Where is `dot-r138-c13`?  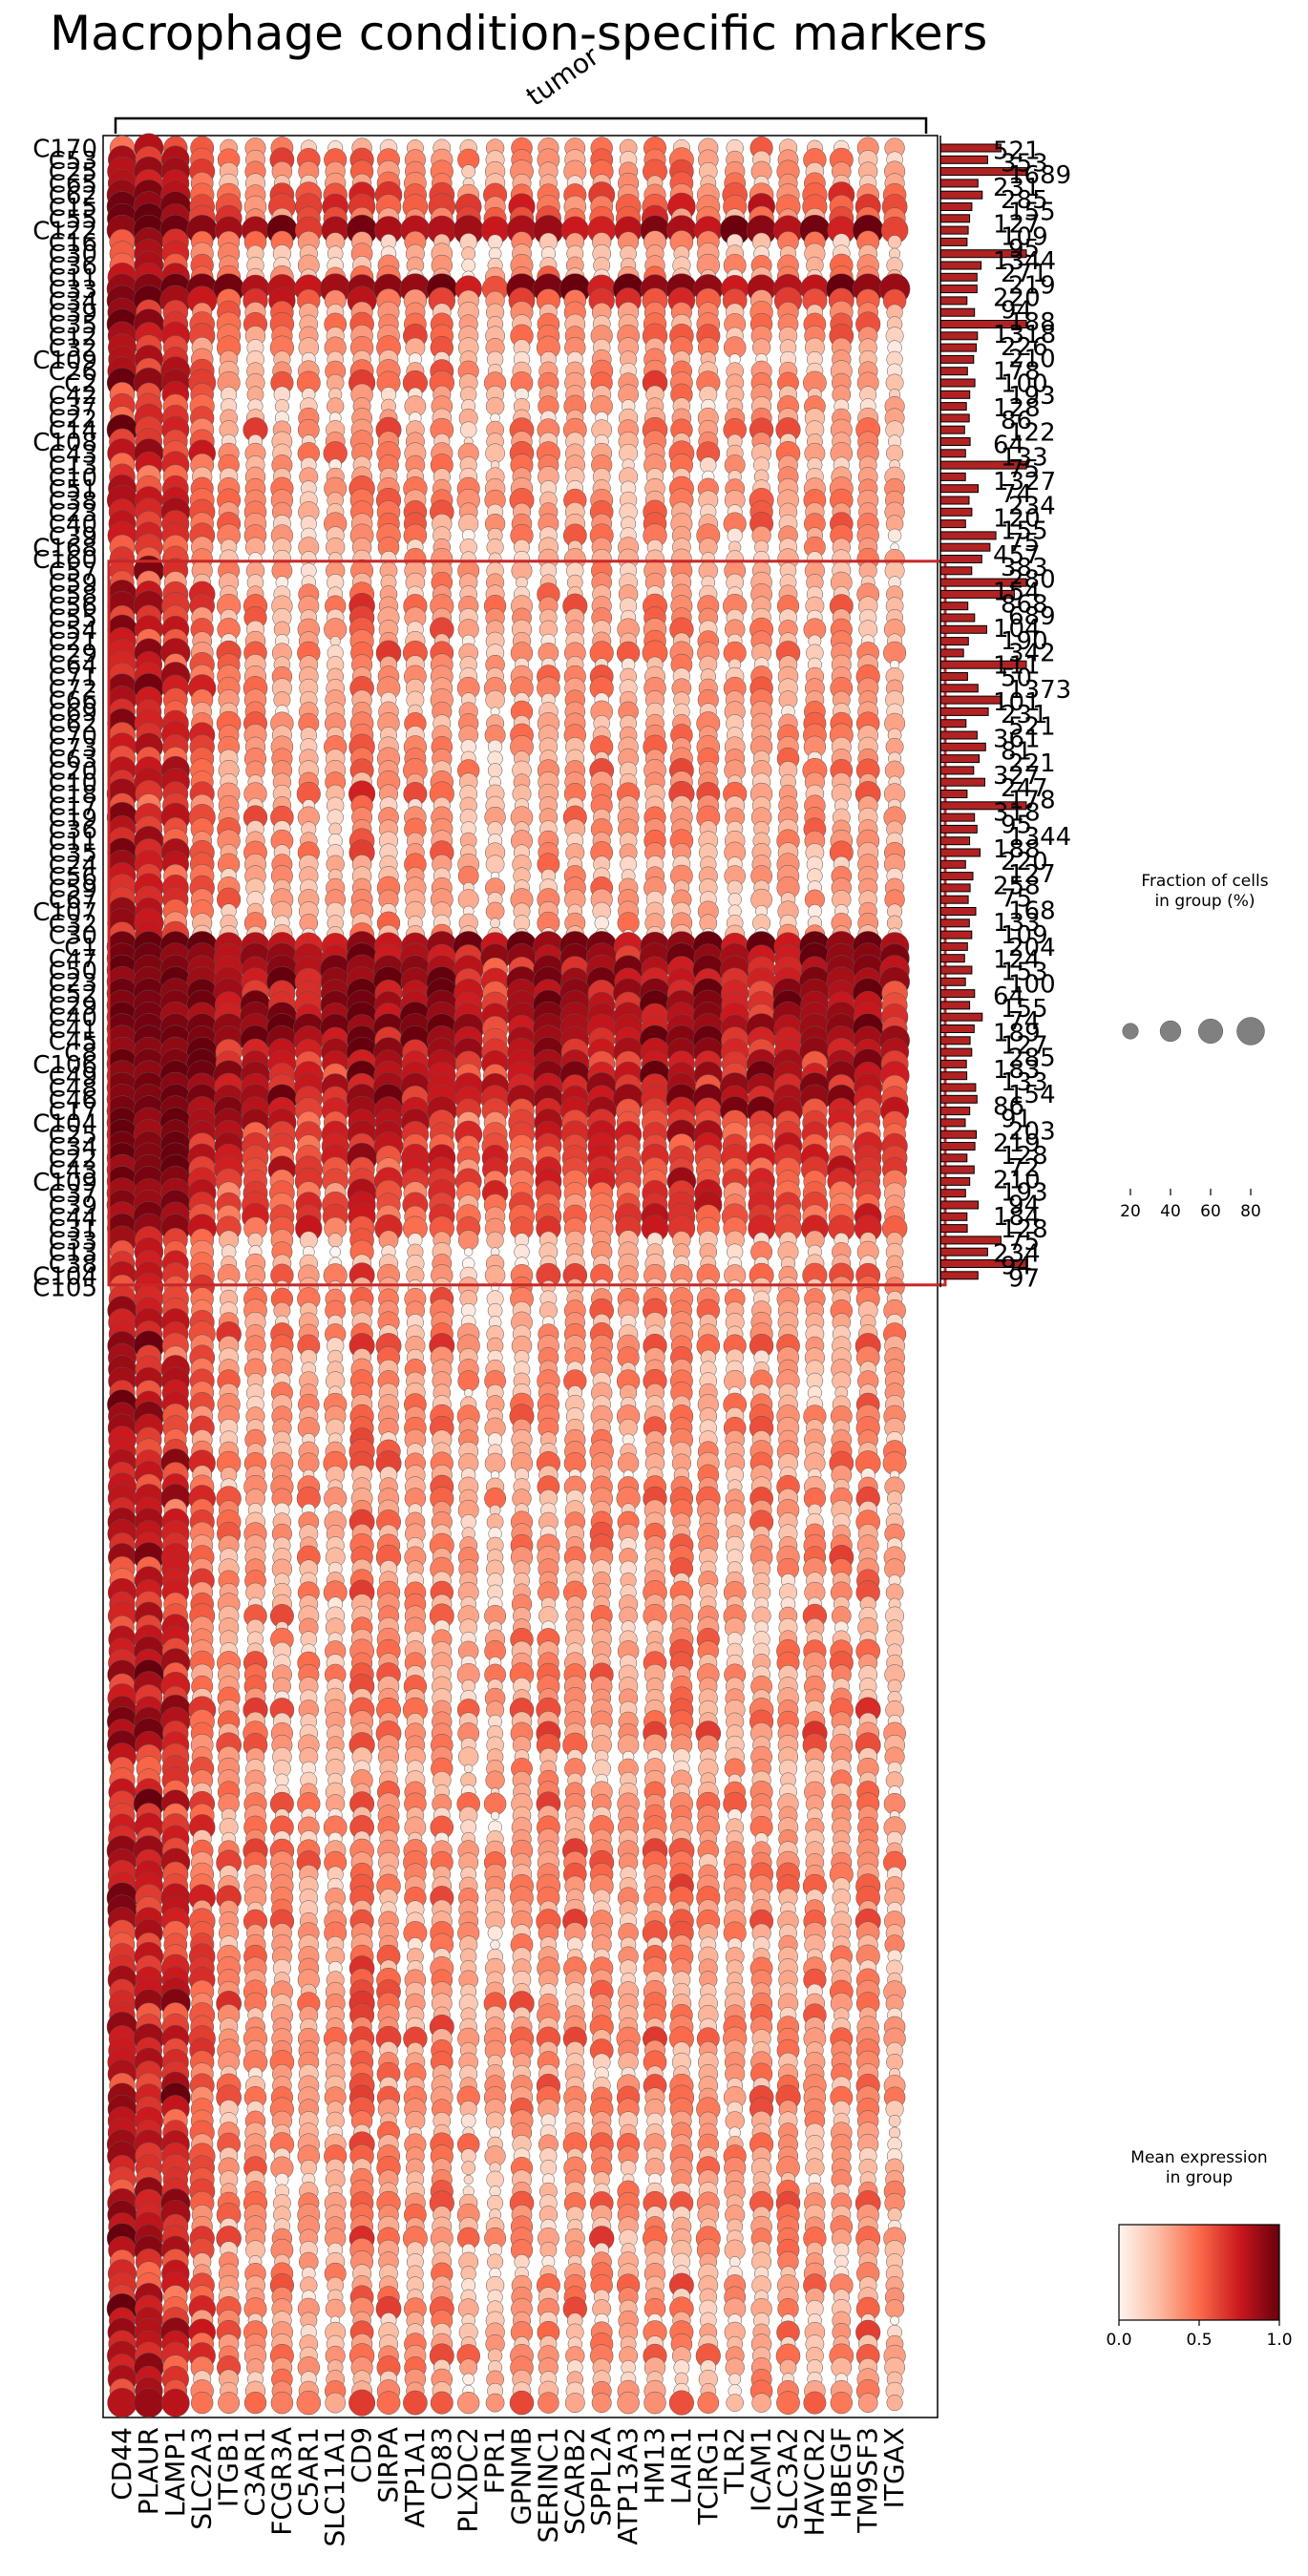 dot-r138-c13 is located at coordinates (469, 1768).